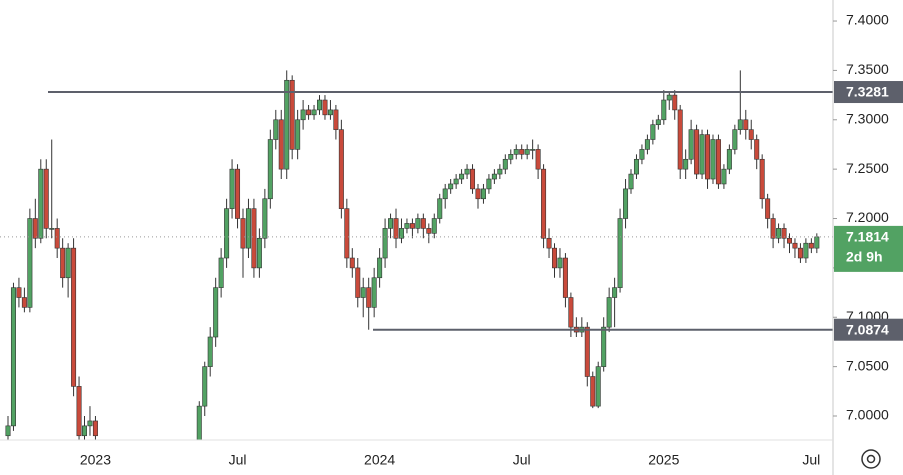 The height and width of the screenshot is (475, 903). I want to click on y-tick-label: 7.0000, so click(867, 415).